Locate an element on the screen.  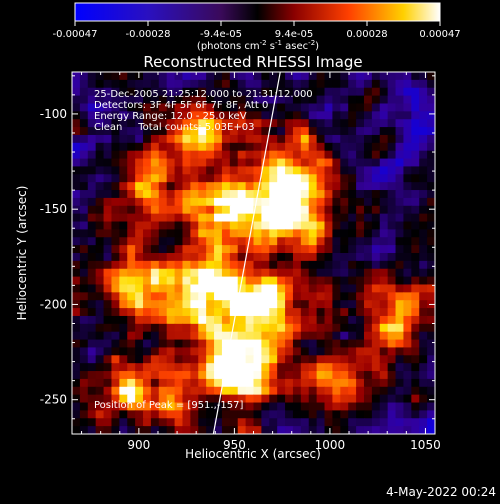
colorbar-tick-label: -0.00047 is located at coordinates (75, 34).